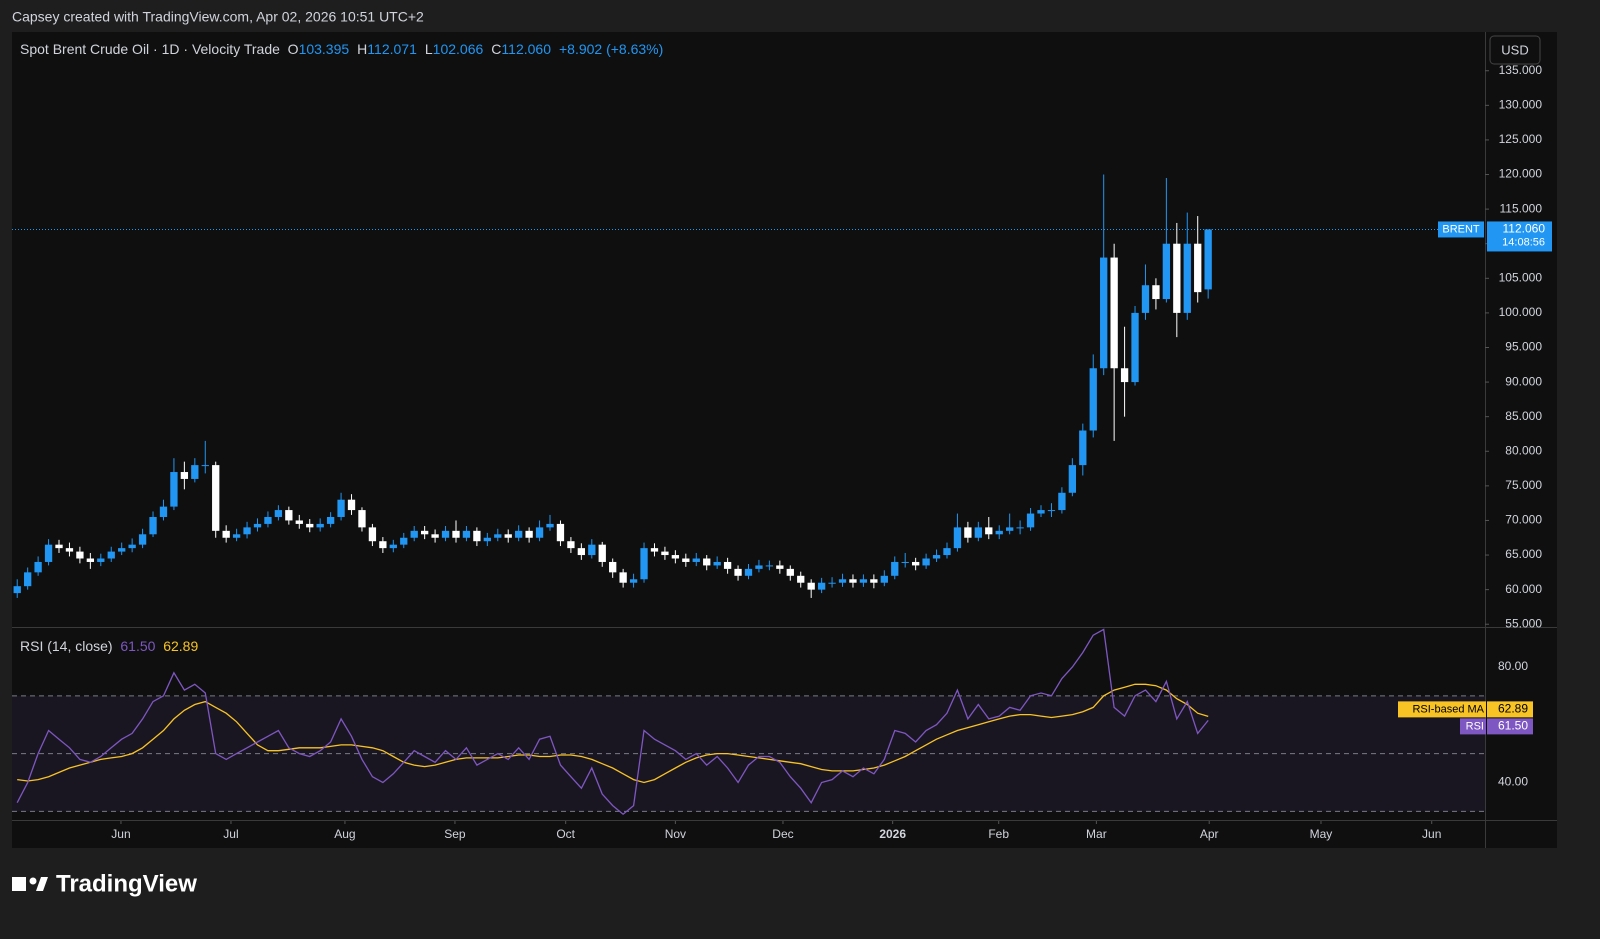 The height and width of the screenshot is (939, 1600). I want to click on x-tick-label: Sep, so click(455, 834).